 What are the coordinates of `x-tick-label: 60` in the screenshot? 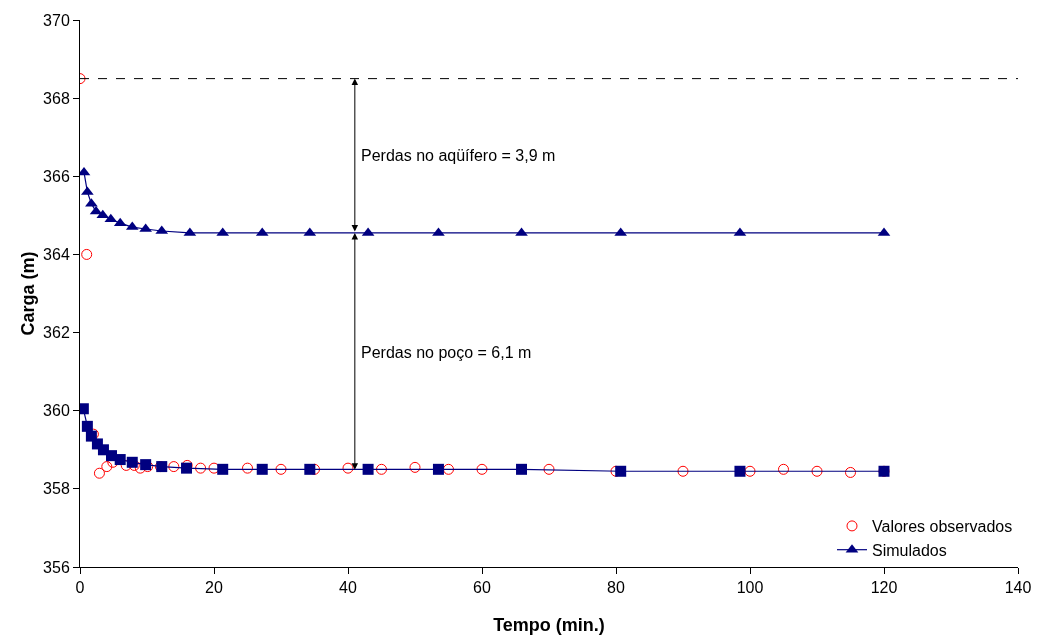 It's located at (482, 588).